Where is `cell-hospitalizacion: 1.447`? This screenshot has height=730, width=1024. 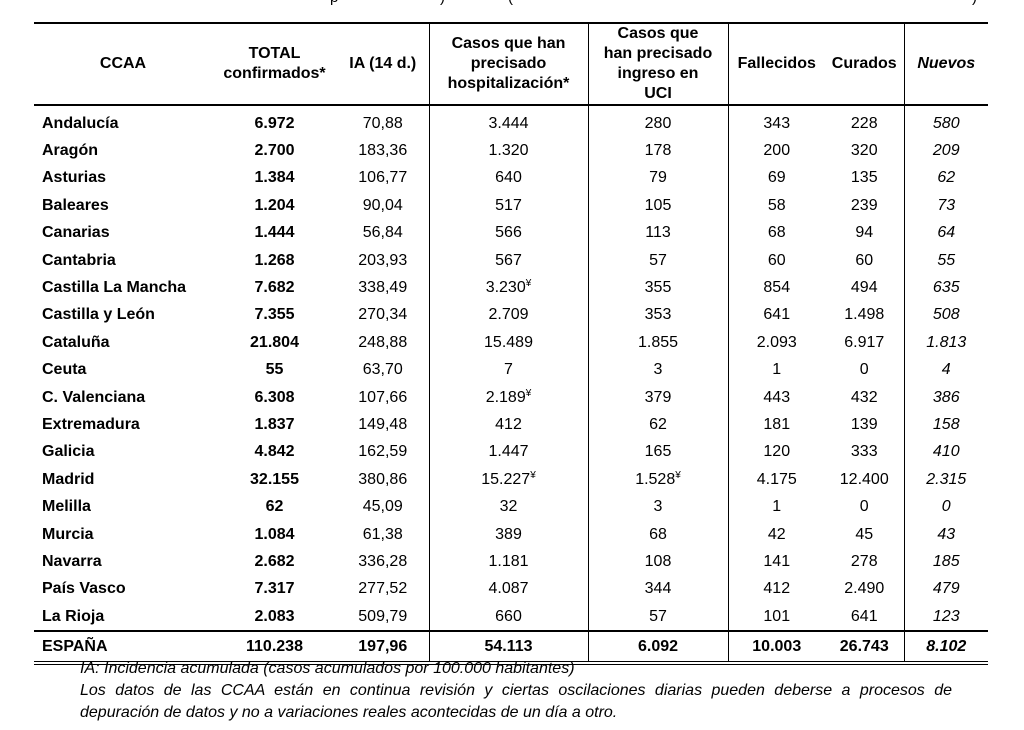 cell-hospitalizacion: 1.447 is located at coordinates (508, 452).